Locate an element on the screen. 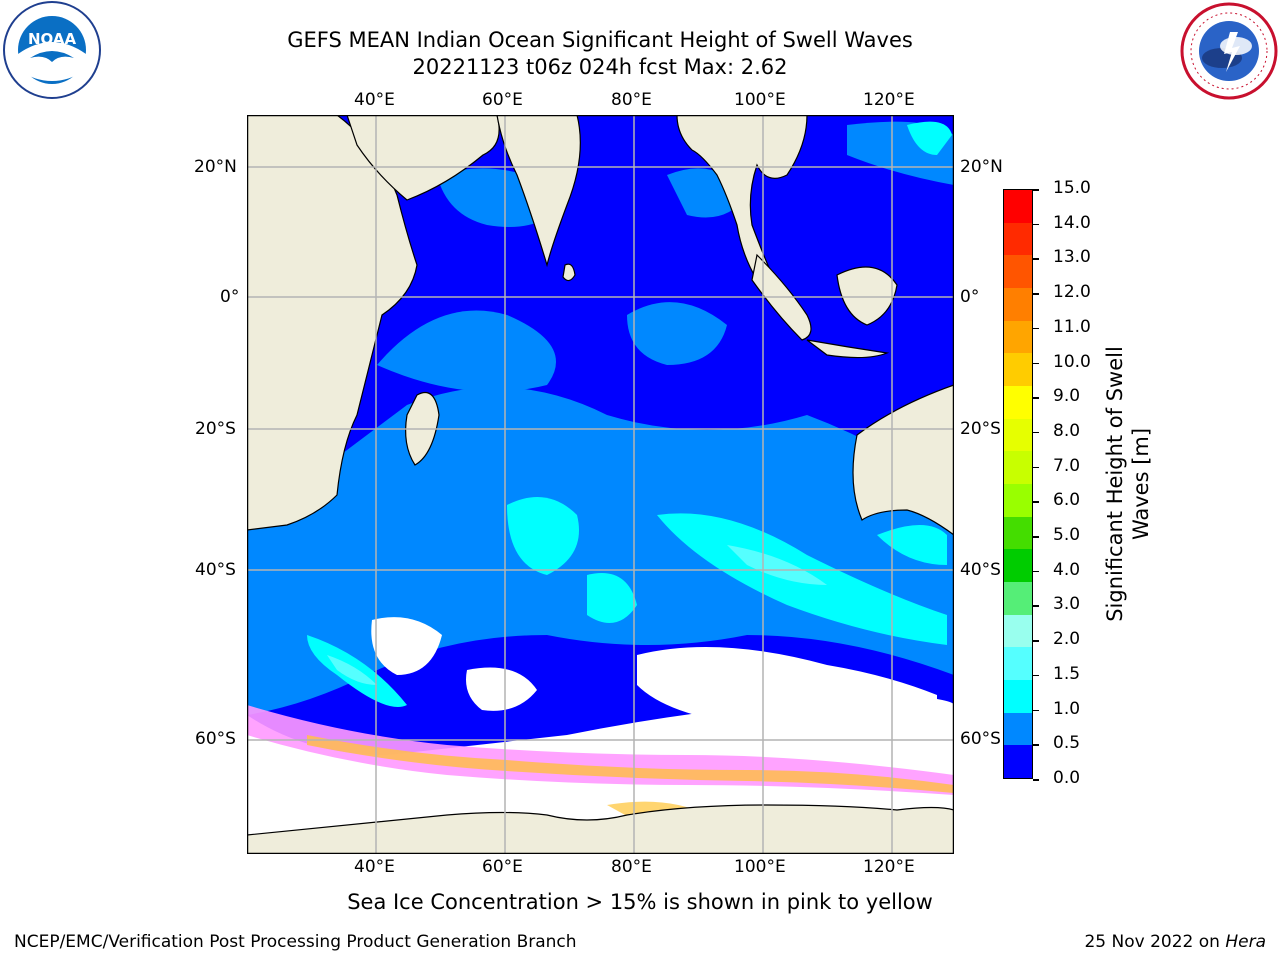 The image size is (1280, 960). colorbar is located at coordinates (1018, 484).